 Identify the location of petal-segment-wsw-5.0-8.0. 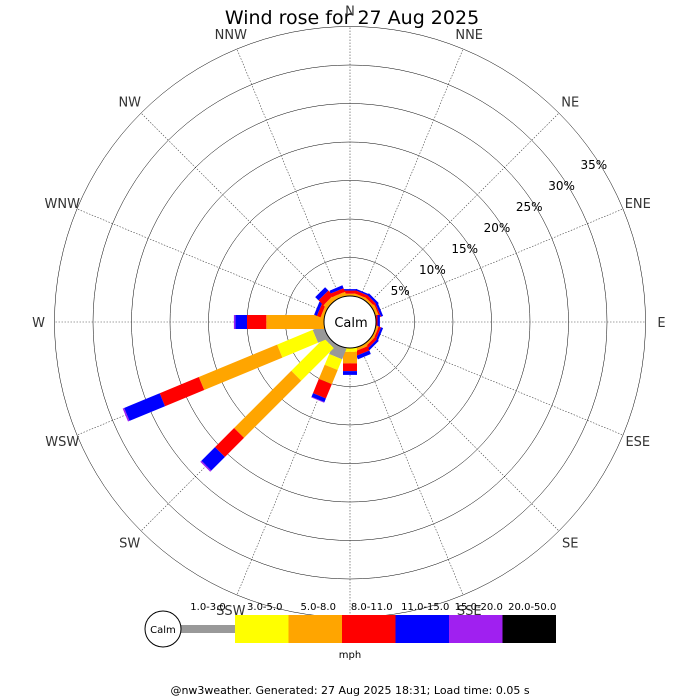
(240, 367).